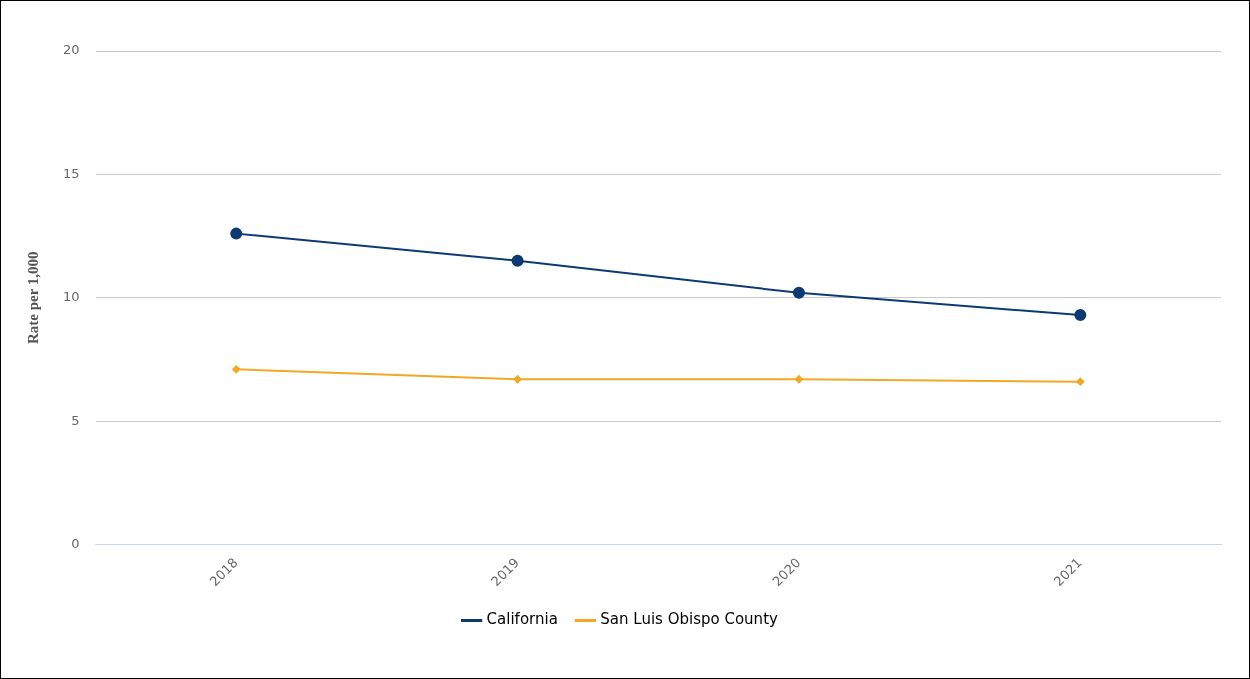  What do you see at coordinates (32, 298) in the screenshot?
I see `y-axis-title: Rate per 1,000` at bounding box center [32, 298].